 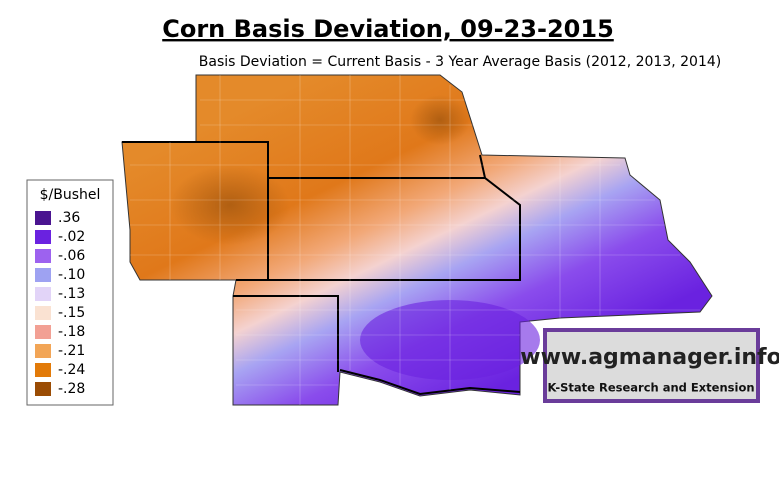 I want to click on legend-label: -.28, so click(x=71, y=389).